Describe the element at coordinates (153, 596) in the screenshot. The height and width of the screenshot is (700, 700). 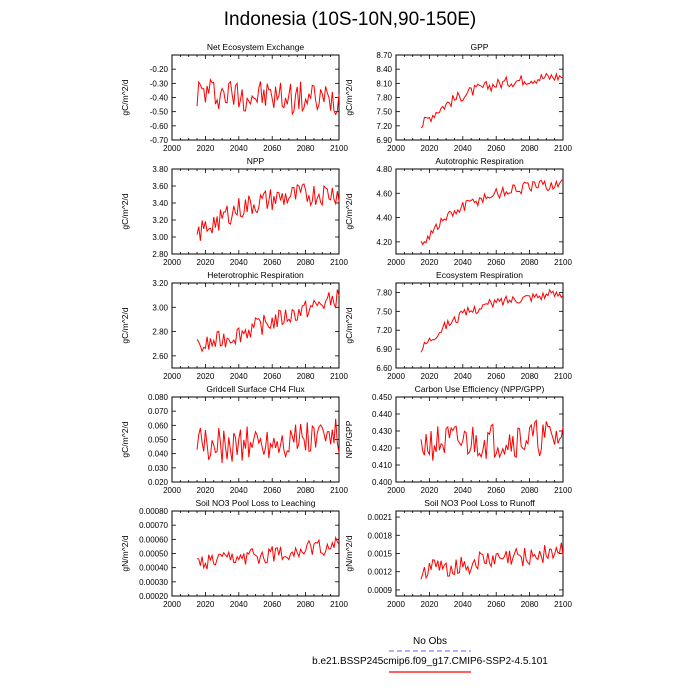
I see `y-tick-label: 0.00020` at that location.